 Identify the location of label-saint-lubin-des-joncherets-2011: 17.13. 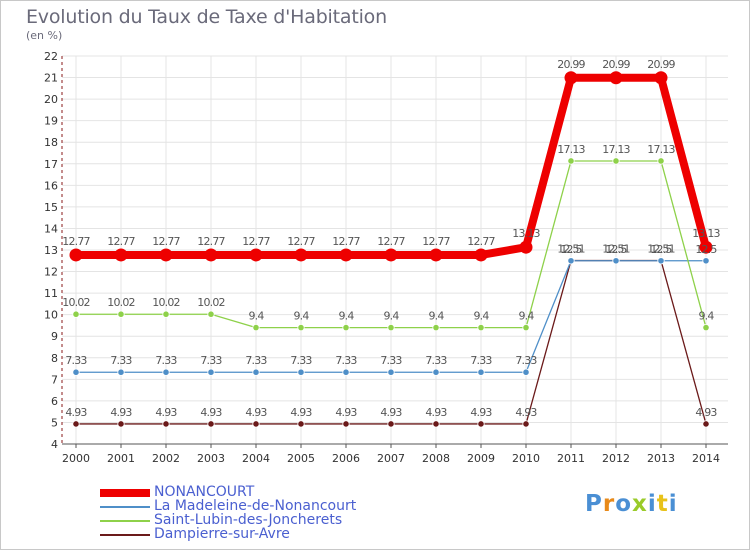
(571, 149).